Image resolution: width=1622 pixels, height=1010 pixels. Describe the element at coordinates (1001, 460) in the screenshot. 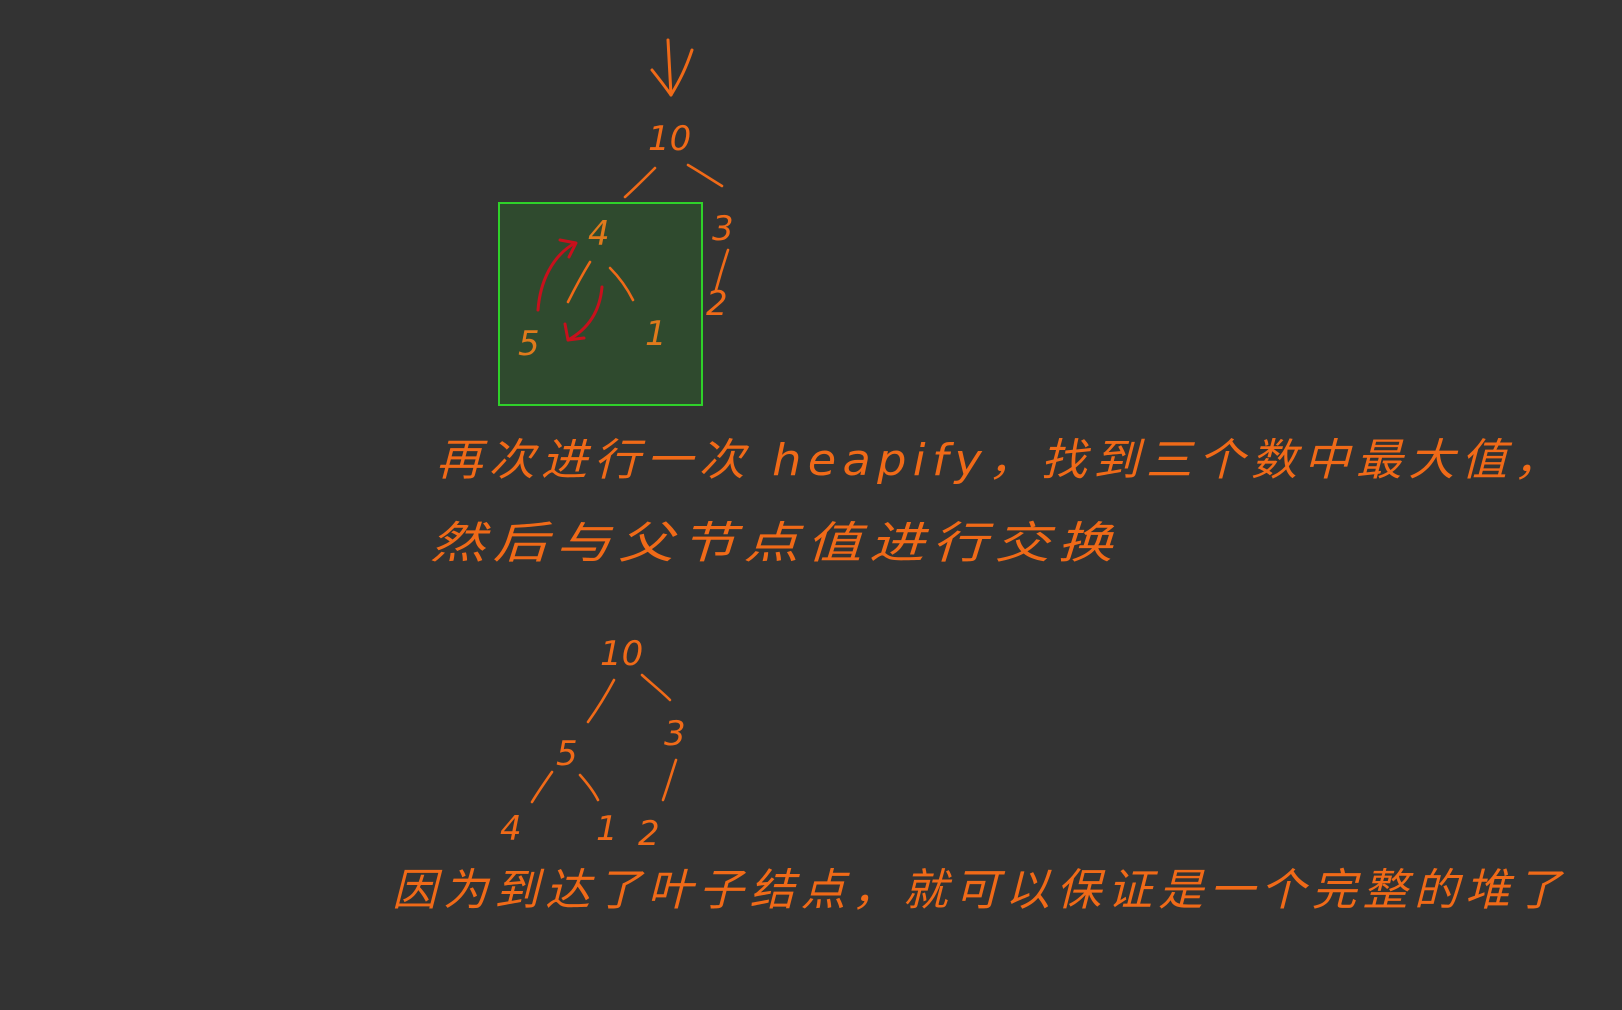

I see `note-1-line-1: 再次进行一次 heapify，找到三个数中最大值，` at that location.